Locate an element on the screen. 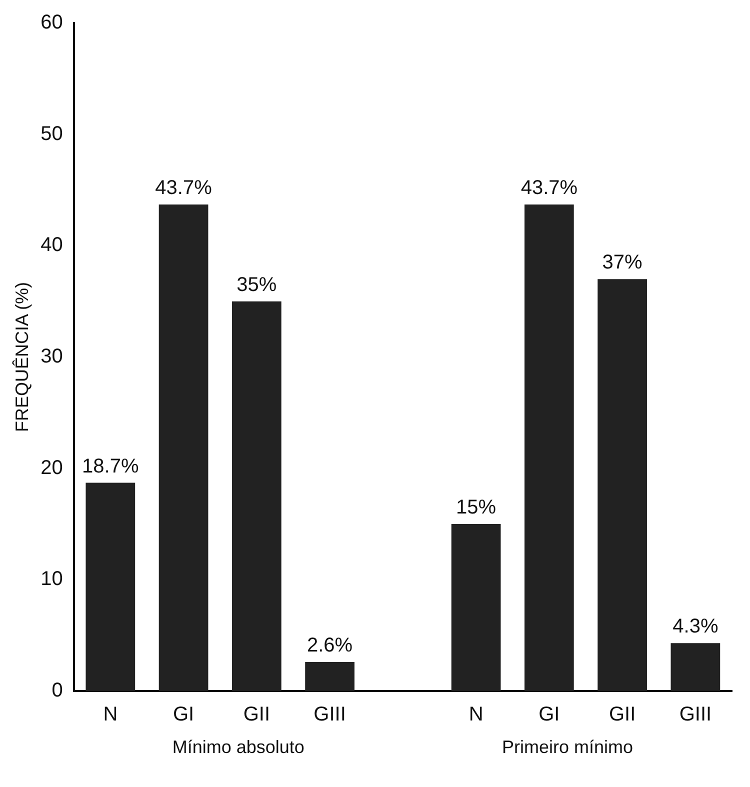 The image size is (750, 787). y-tick-label: 10 is located at coordinates (51, 579).